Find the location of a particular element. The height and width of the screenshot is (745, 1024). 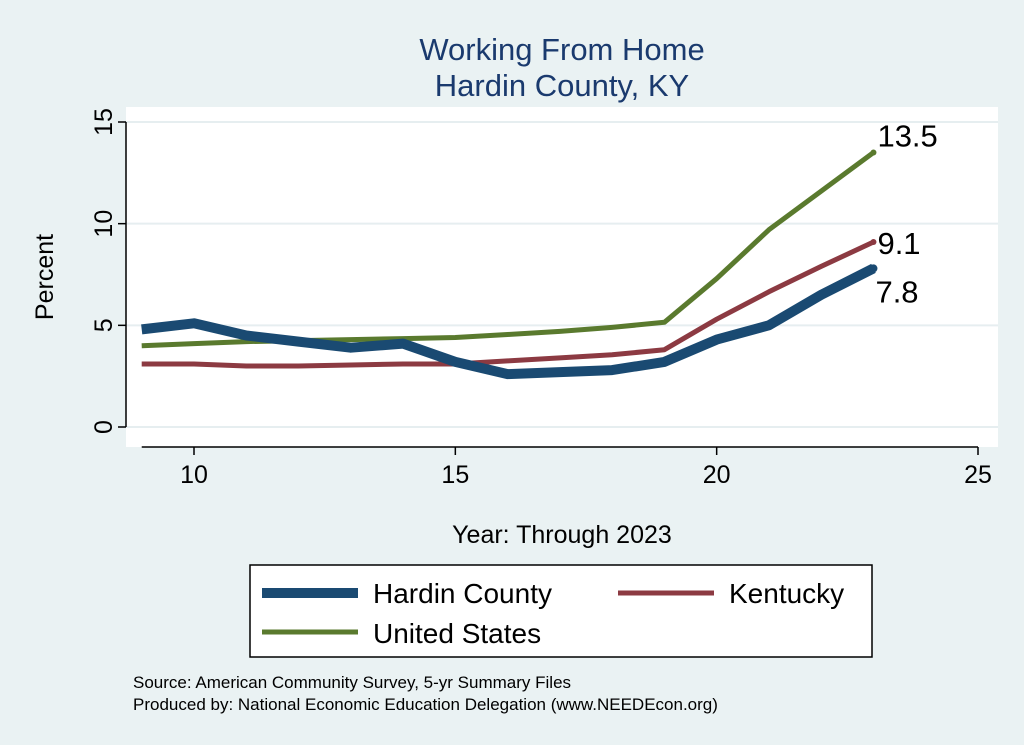

y-tick-label-10: 10 is located at coordinates (104, 224).